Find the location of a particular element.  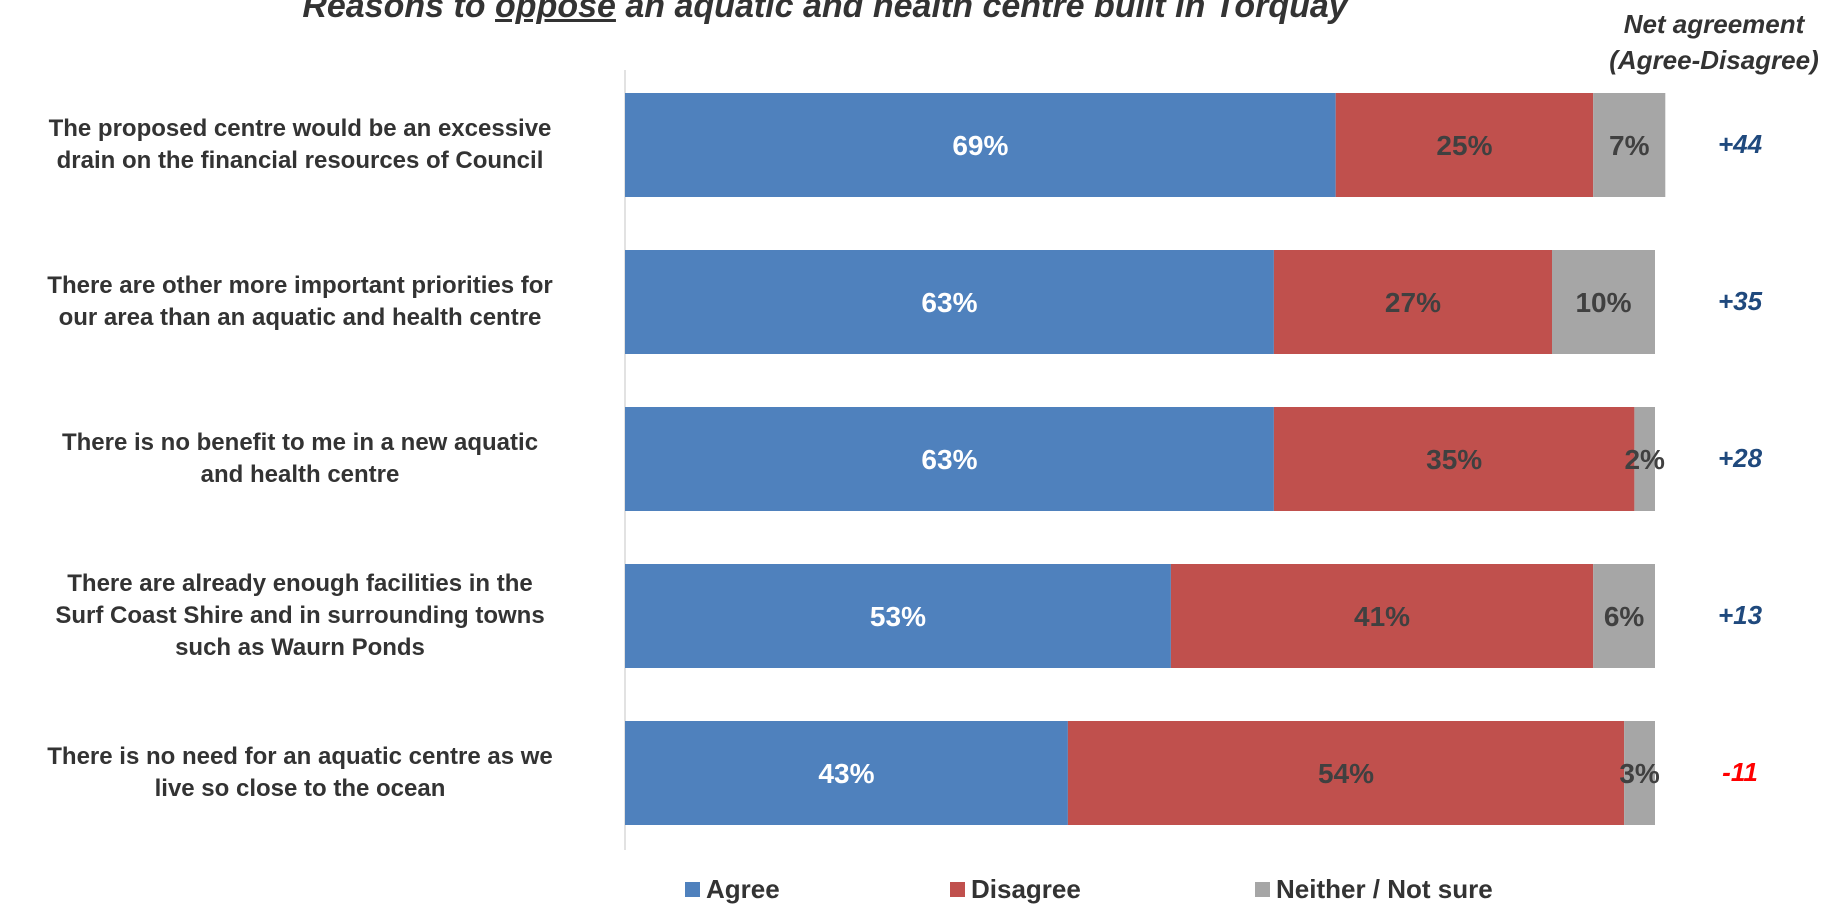

bar-data-label: 25% is located at coordinates (1464, 145).